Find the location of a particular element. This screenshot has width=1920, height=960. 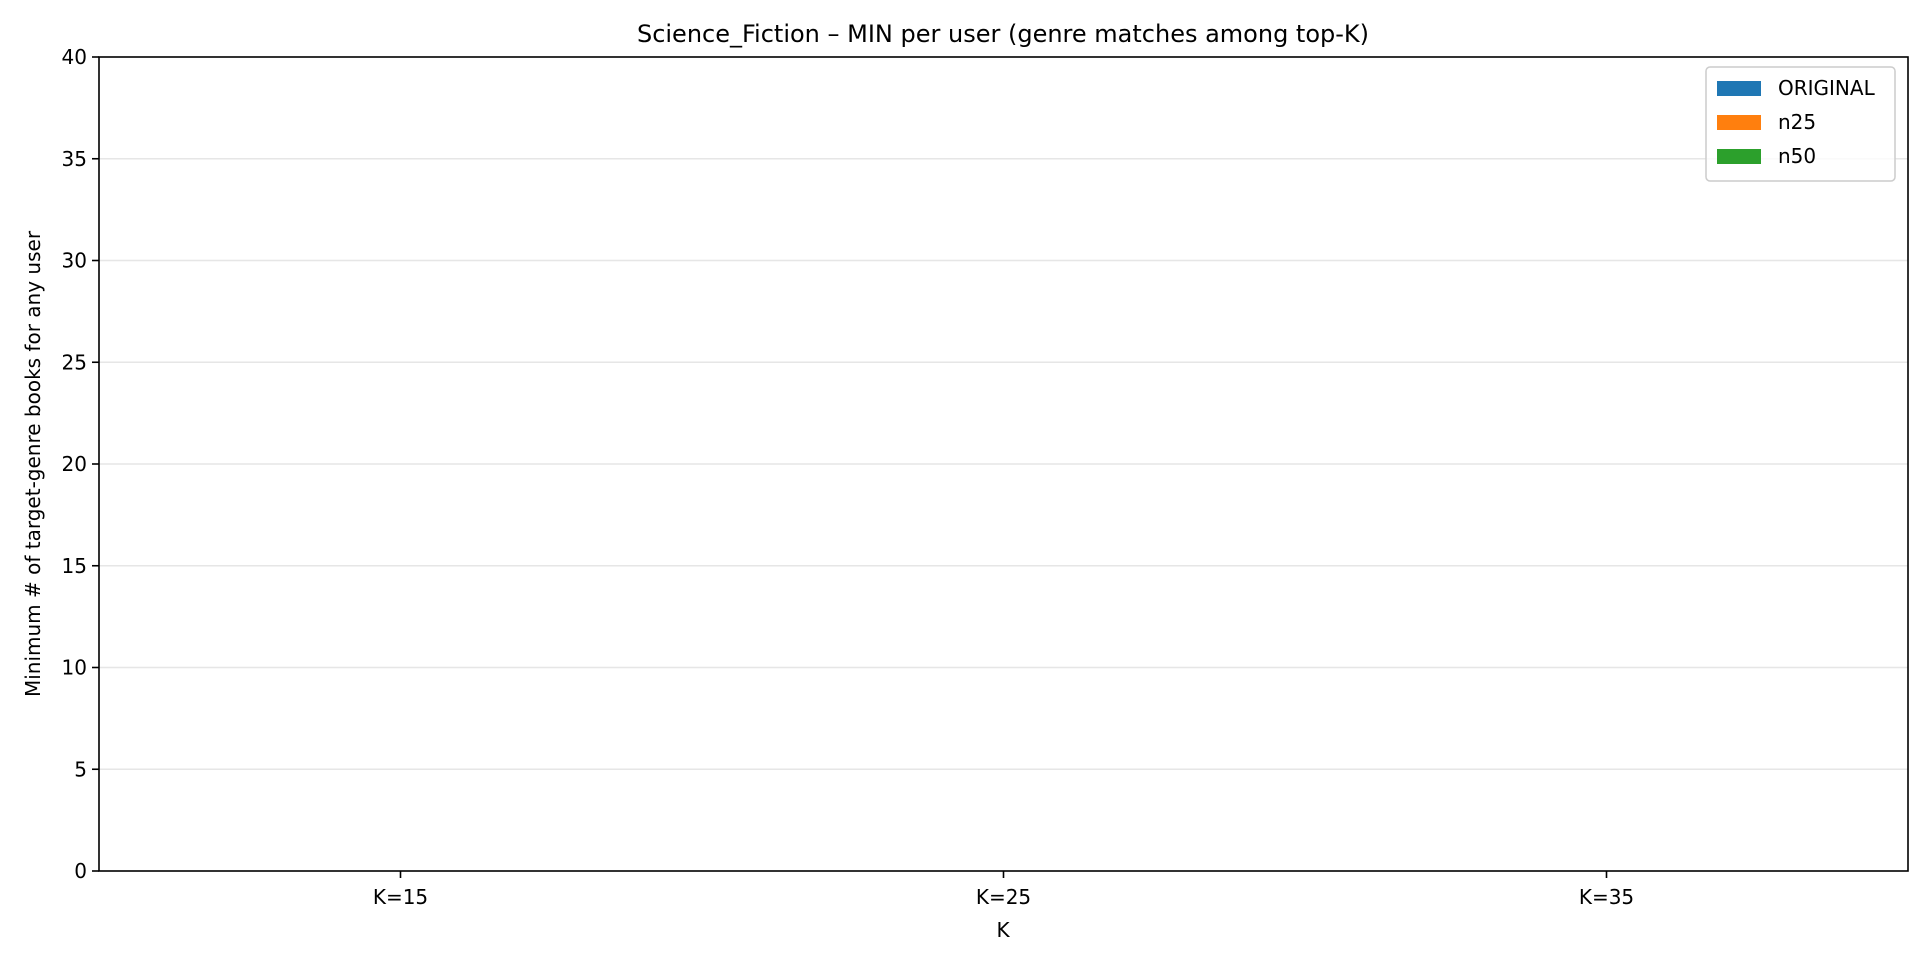

legend-label-n50: n50 is located at coordinates (1797, 156).